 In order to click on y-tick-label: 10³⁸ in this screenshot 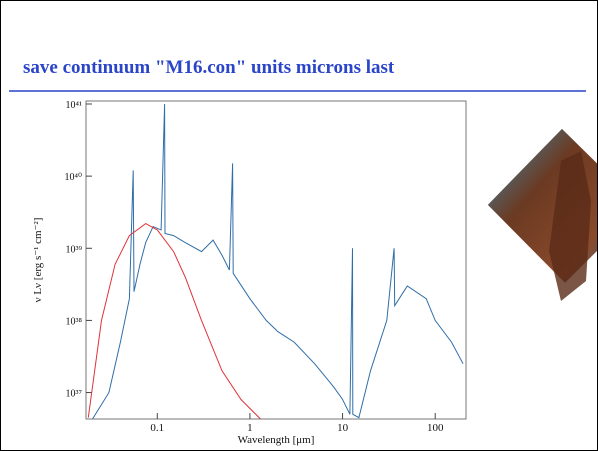, I will do `click(74, 321)`.